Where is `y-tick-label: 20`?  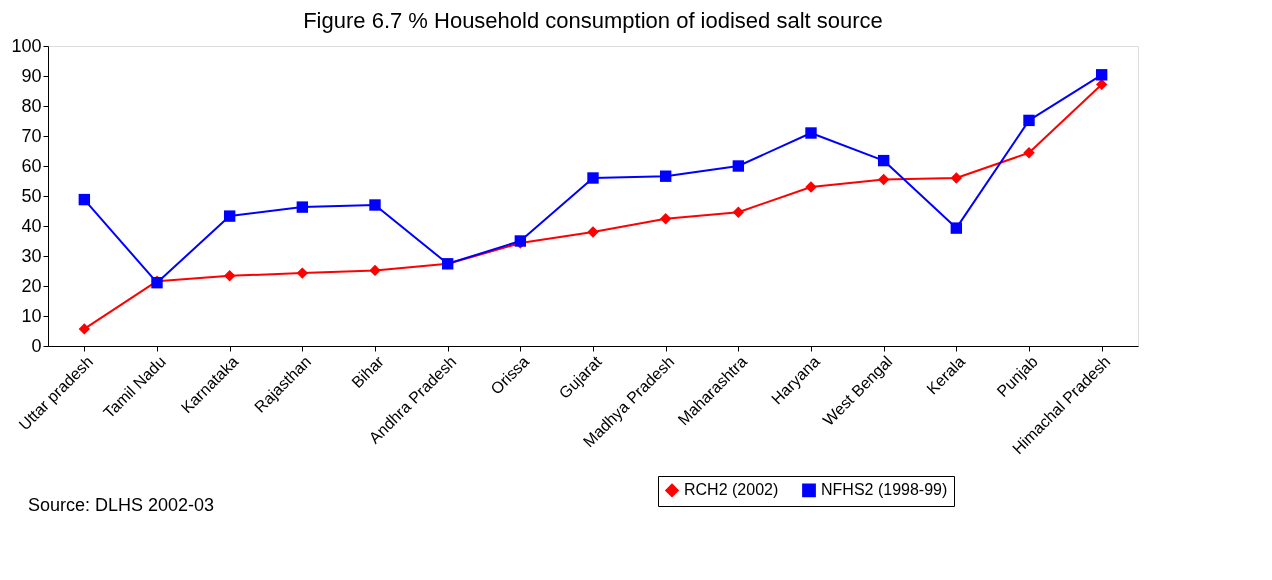 y-tick-label: 20 is located at coordinates (31, 285).